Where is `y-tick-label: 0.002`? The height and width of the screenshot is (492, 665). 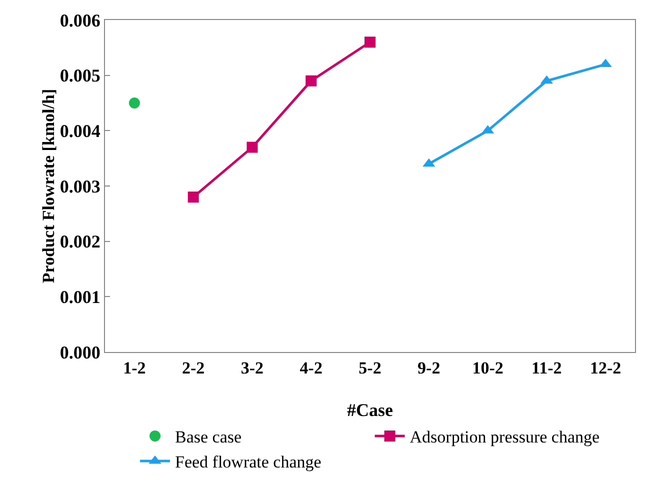
y-tick-label: 0.002 is located at coordinates (80, 242).